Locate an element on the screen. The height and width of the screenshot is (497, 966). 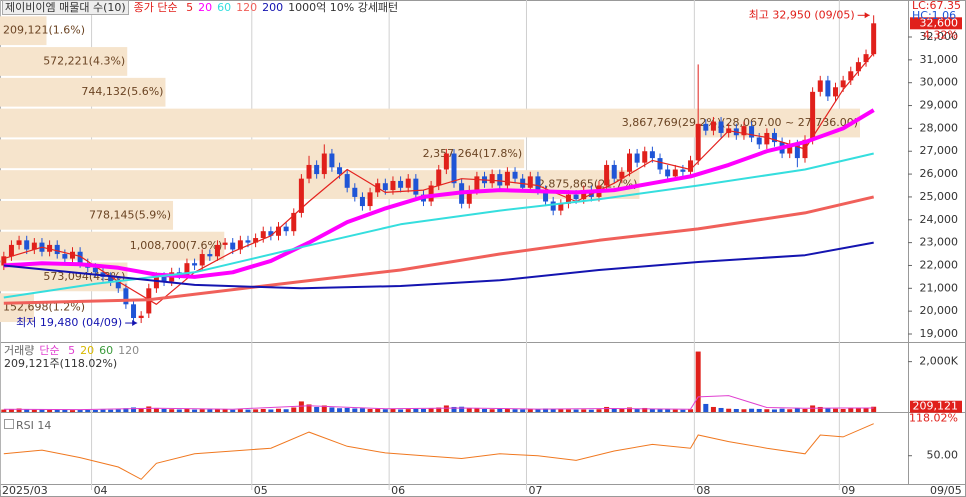
profile-label: 744,132(5.6%) is located at coordinates (122, 91).